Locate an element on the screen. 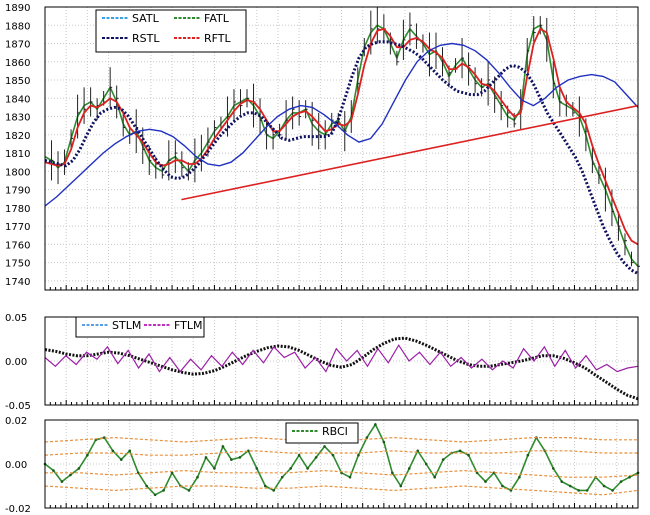 Image resolution: width=650 pixels, height=515 pixels. y-tick-label: 1760 is located at coordinates (17, 245).